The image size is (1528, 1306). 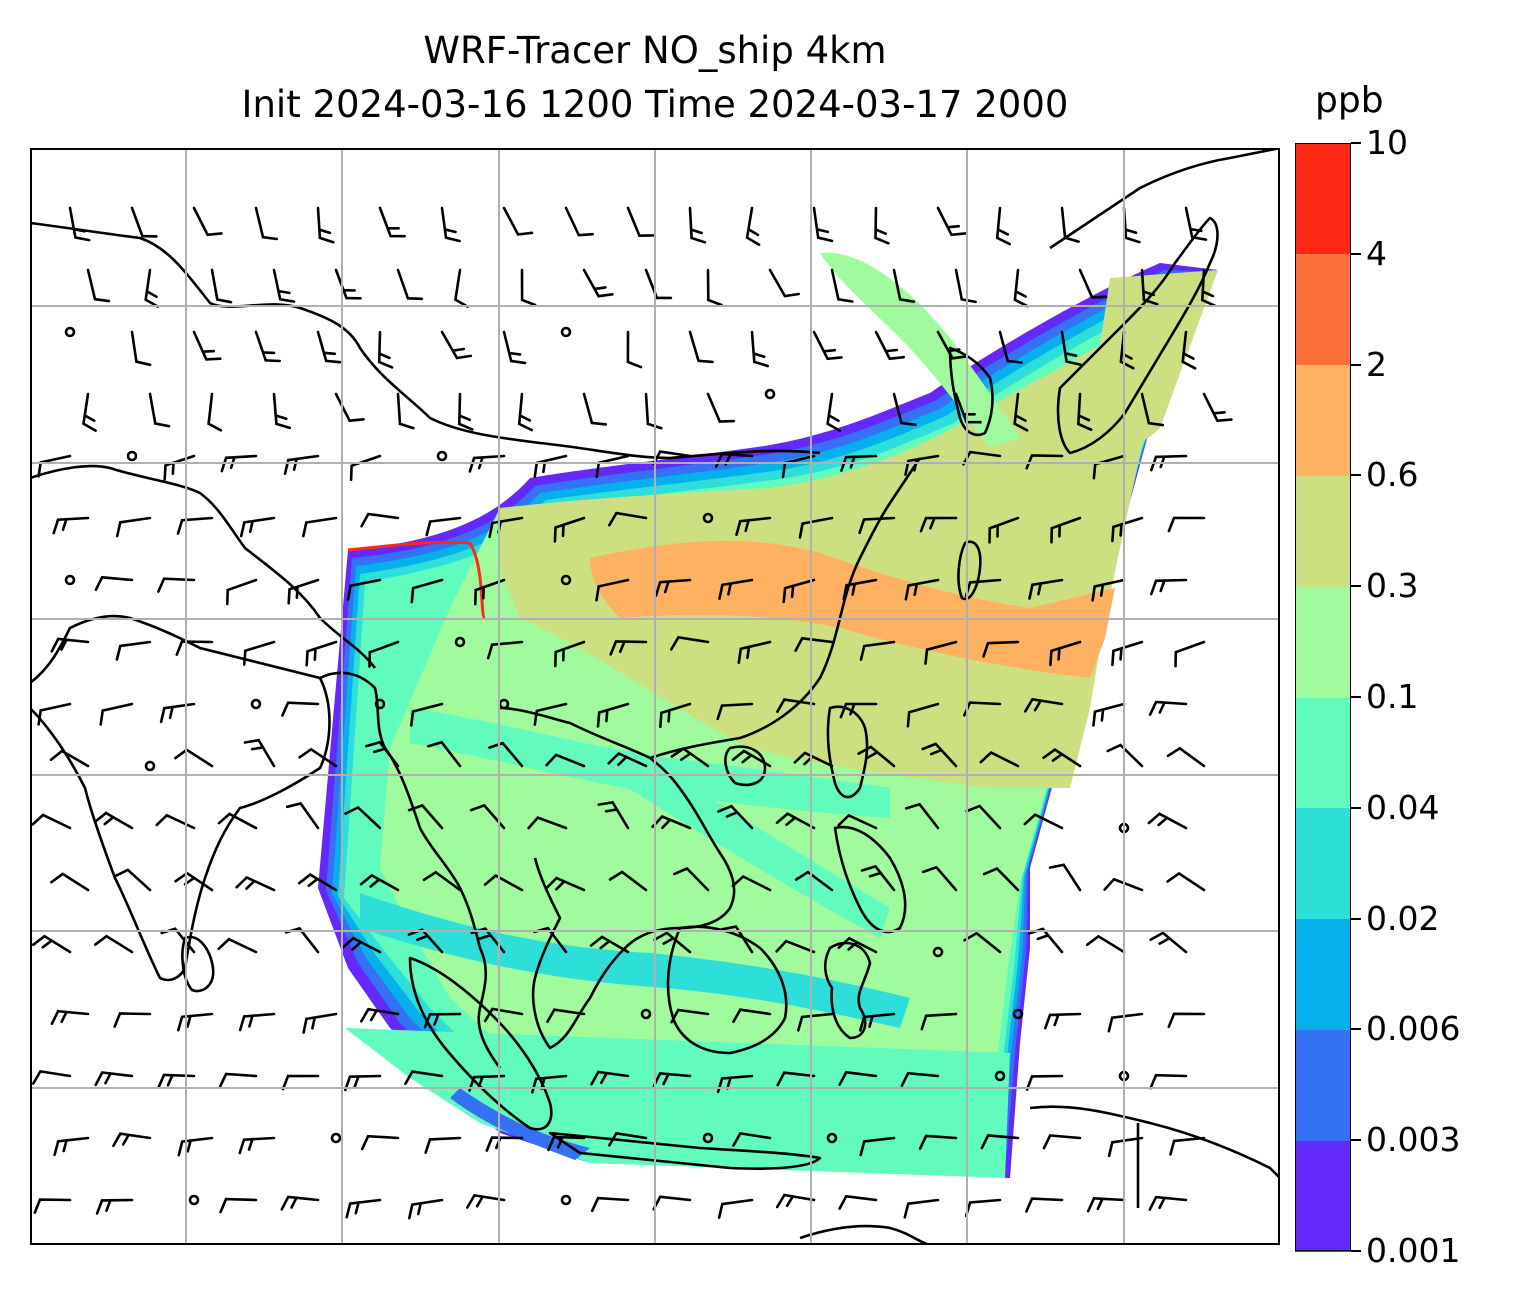 I want to click on coast-russia, so click(x=1164, y=199).